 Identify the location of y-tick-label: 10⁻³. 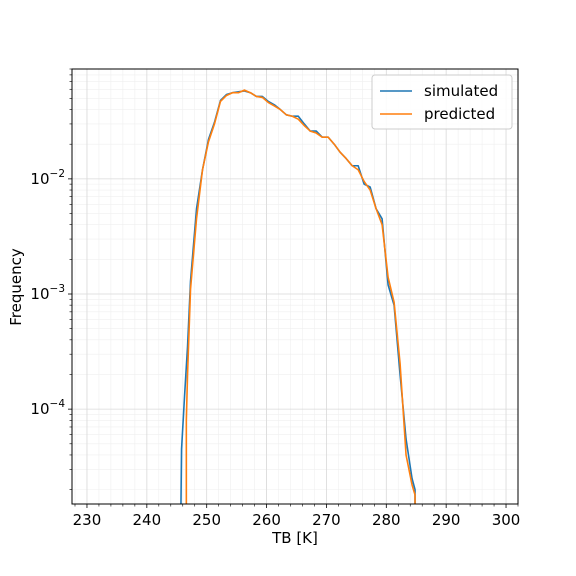
(47, 293).